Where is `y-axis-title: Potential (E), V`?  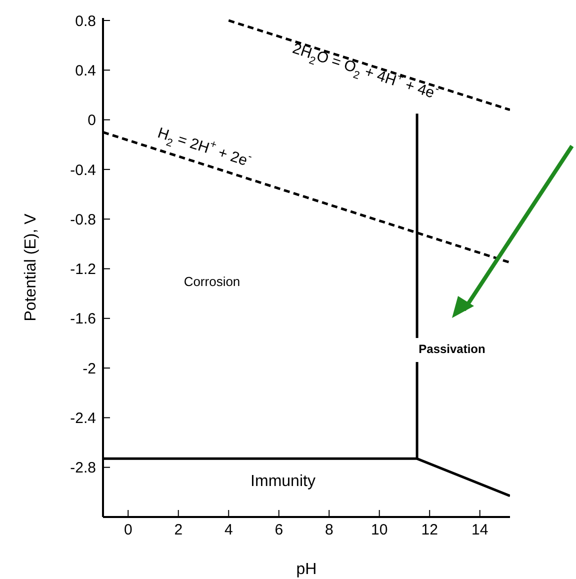
y-axis-title: Potential (E), V is located at coordinates (31, 267).